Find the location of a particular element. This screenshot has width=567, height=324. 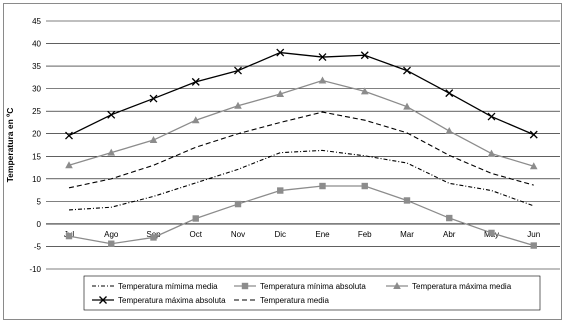

x-tick-label: Oct is located at coordinates (196, 234).